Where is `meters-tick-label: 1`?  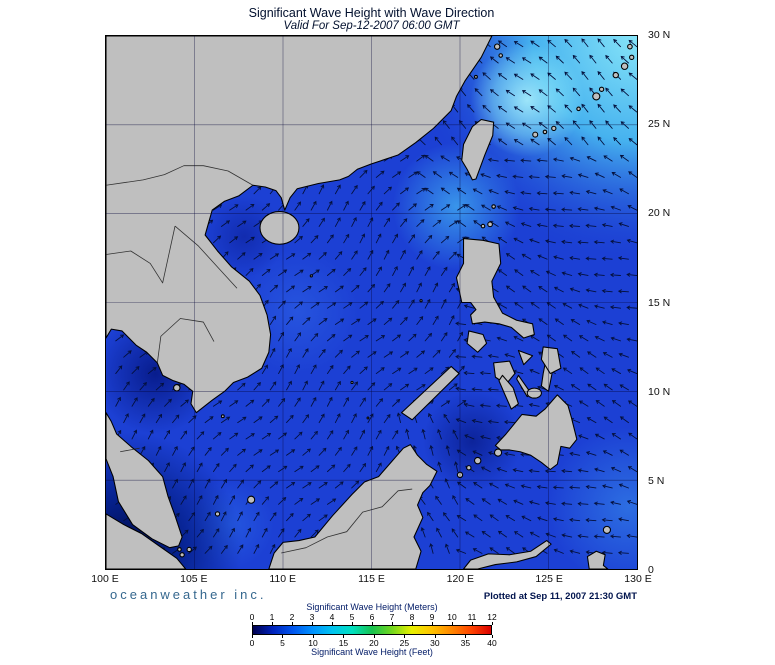 meters-tick-label: 1 is located at coordinates (272, 617).